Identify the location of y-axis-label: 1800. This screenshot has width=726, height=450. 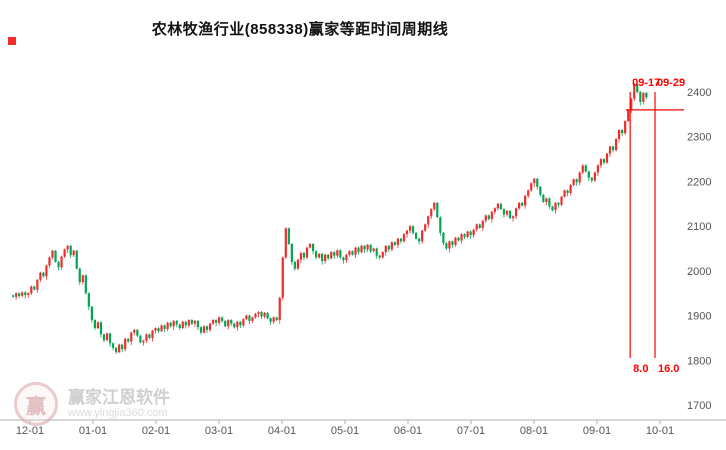
(699, 361).